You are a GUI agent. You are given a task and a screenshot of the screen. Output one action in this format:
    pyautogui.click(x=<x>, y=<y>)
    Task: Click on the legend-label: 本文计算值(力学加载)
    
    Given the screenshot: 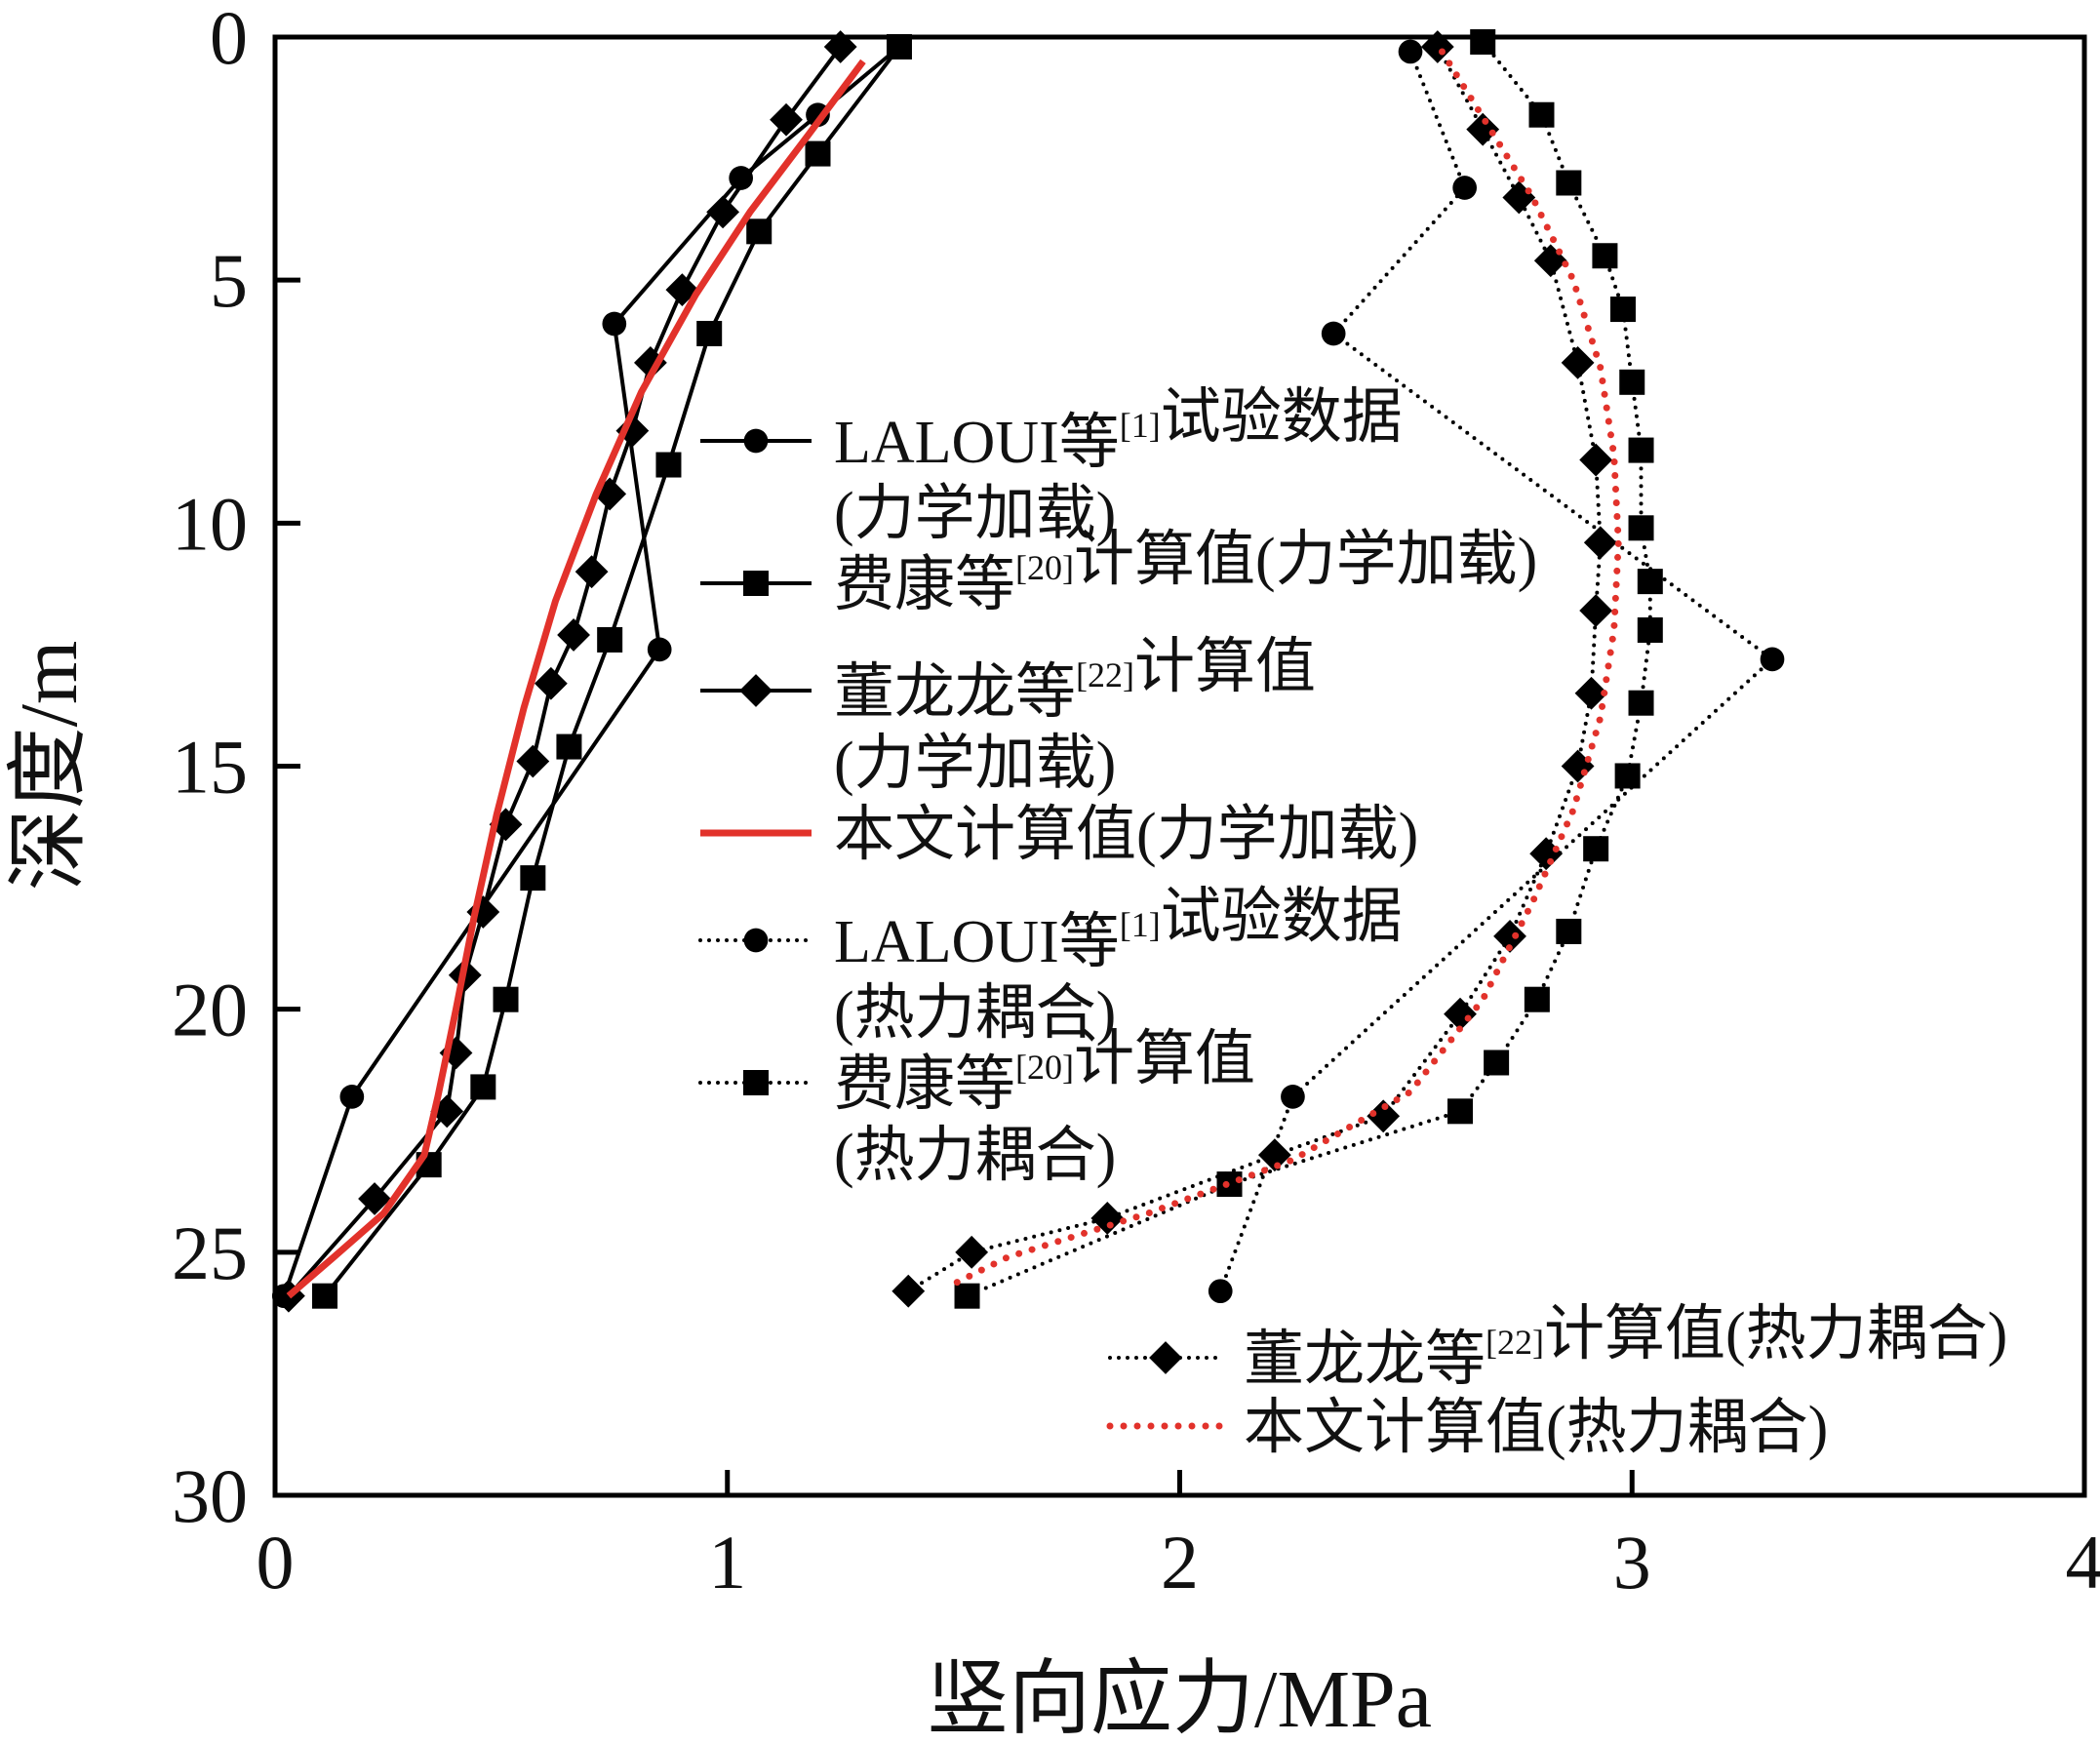 What is the action you would take?
    pyautogui.click(x=1126, y=835)
    